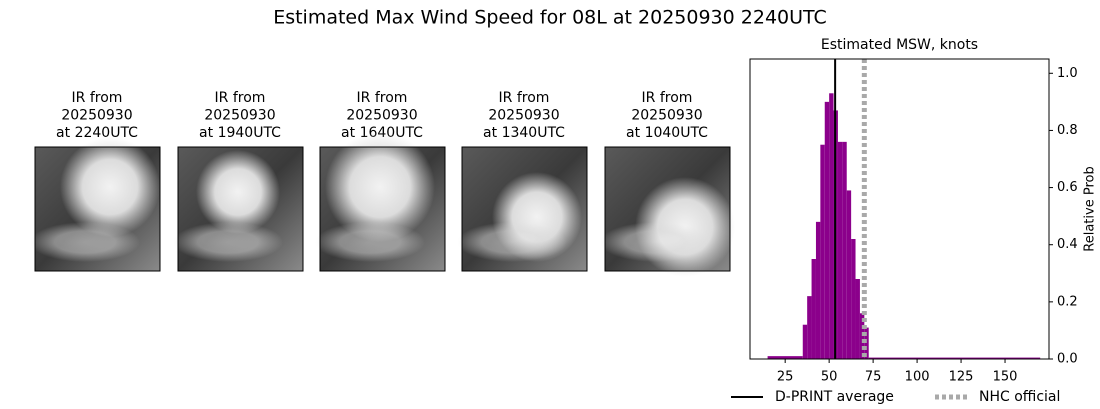 This screenshot has height=409, width=1100. Describe the element at coordinates (834, 397) in the screenshot. I see `legend-label: D-PRINT average` at that location.